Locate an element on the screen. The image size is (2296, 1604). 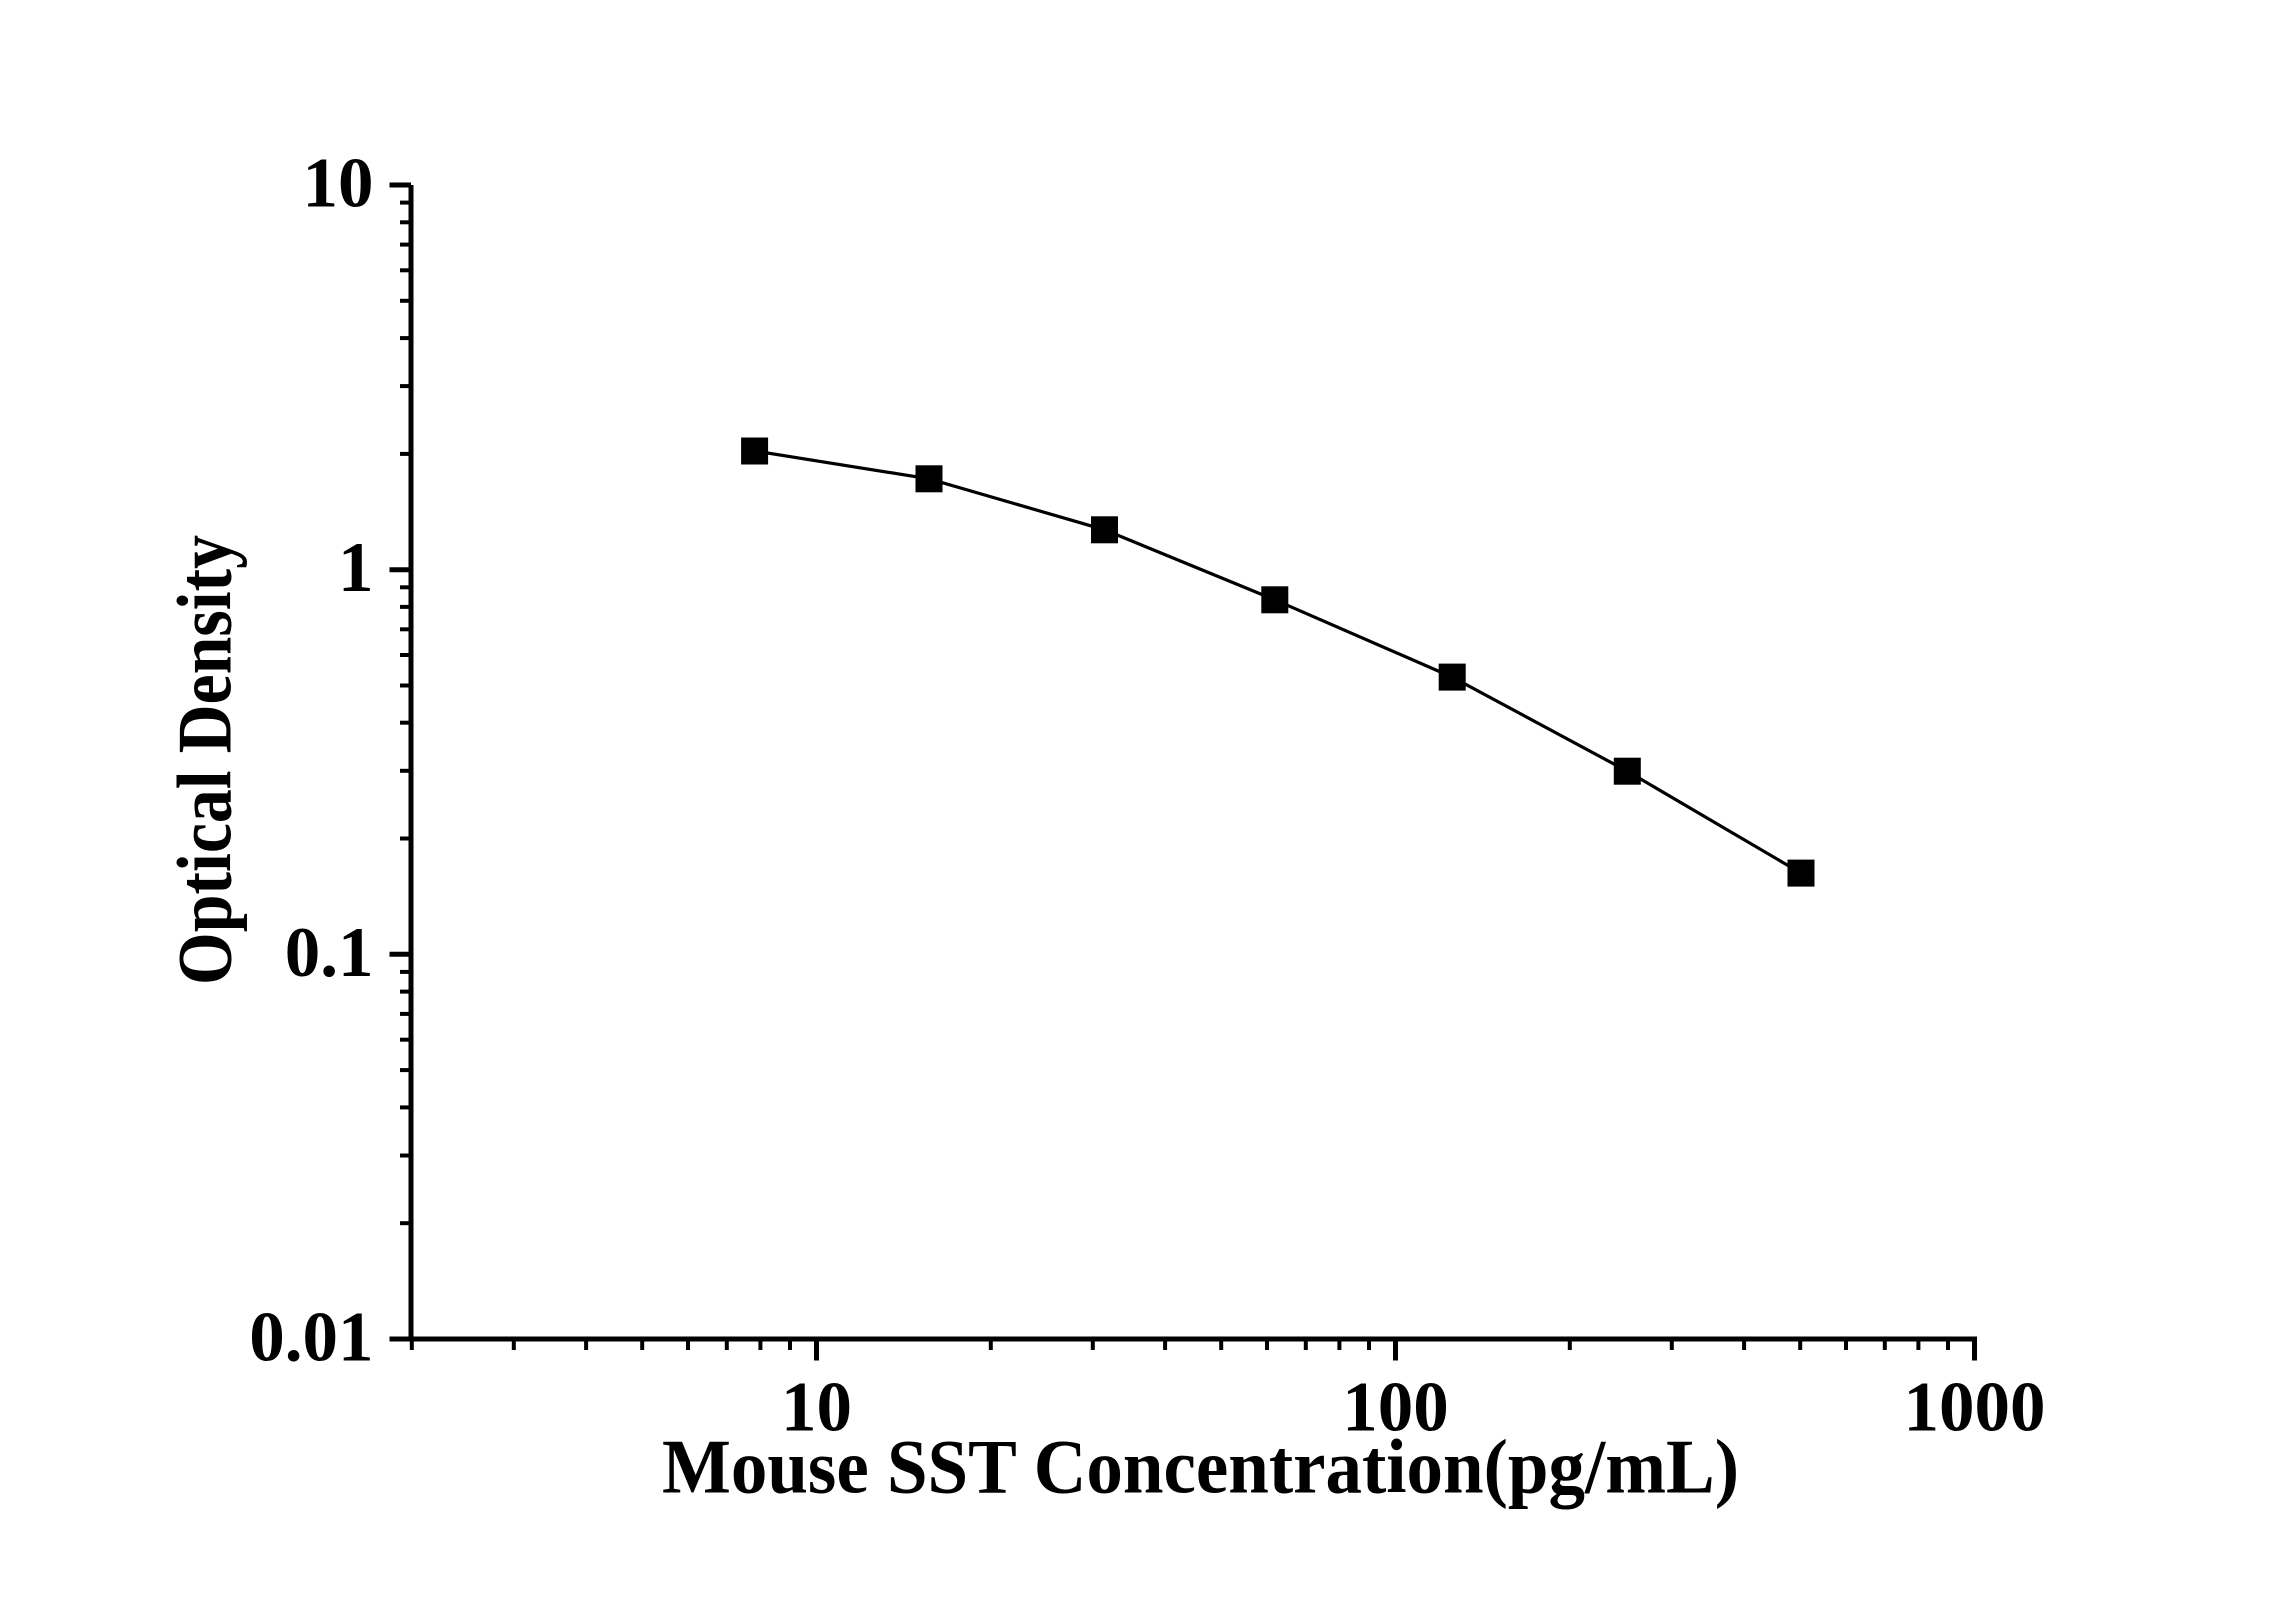
svg-text: Mouse SST Concentration(pg/mL) is located at coordinates (1200, 1467).